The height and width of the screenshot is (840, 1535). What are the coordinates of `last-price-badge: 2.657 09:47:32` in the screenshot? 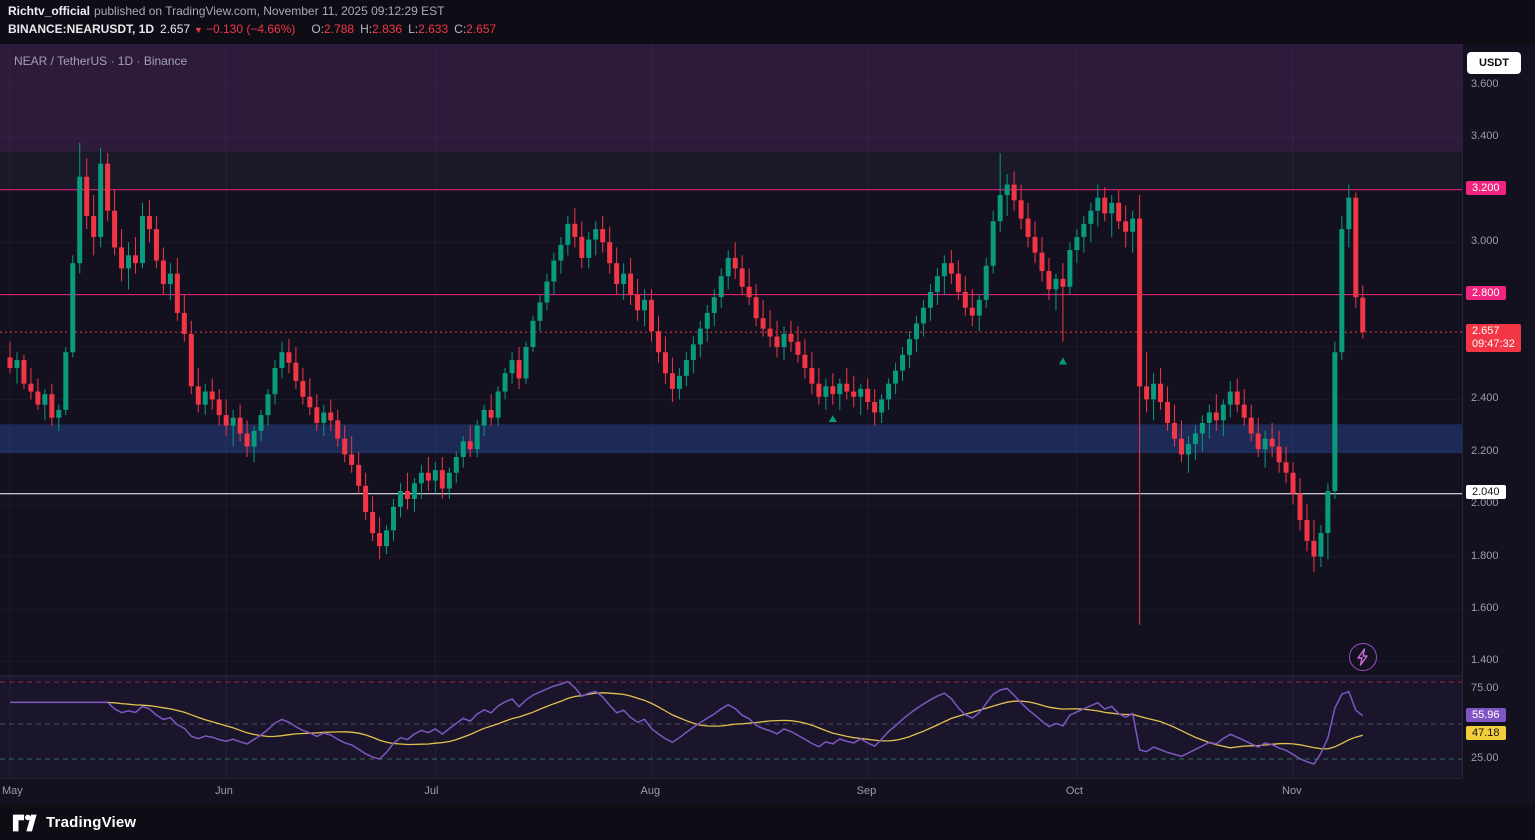 It's located at (1493, 338).